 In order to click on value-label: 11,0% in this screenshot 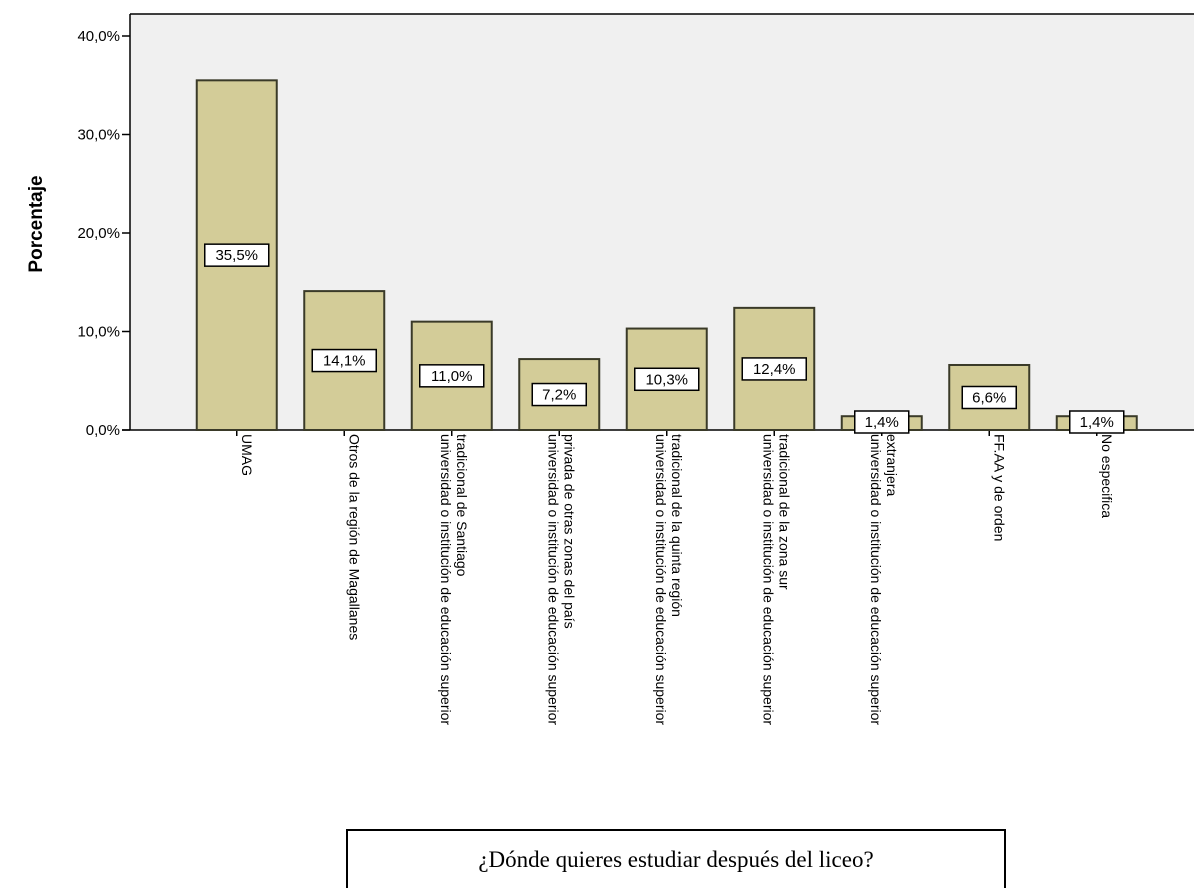, I will do `click(452, 376)`.